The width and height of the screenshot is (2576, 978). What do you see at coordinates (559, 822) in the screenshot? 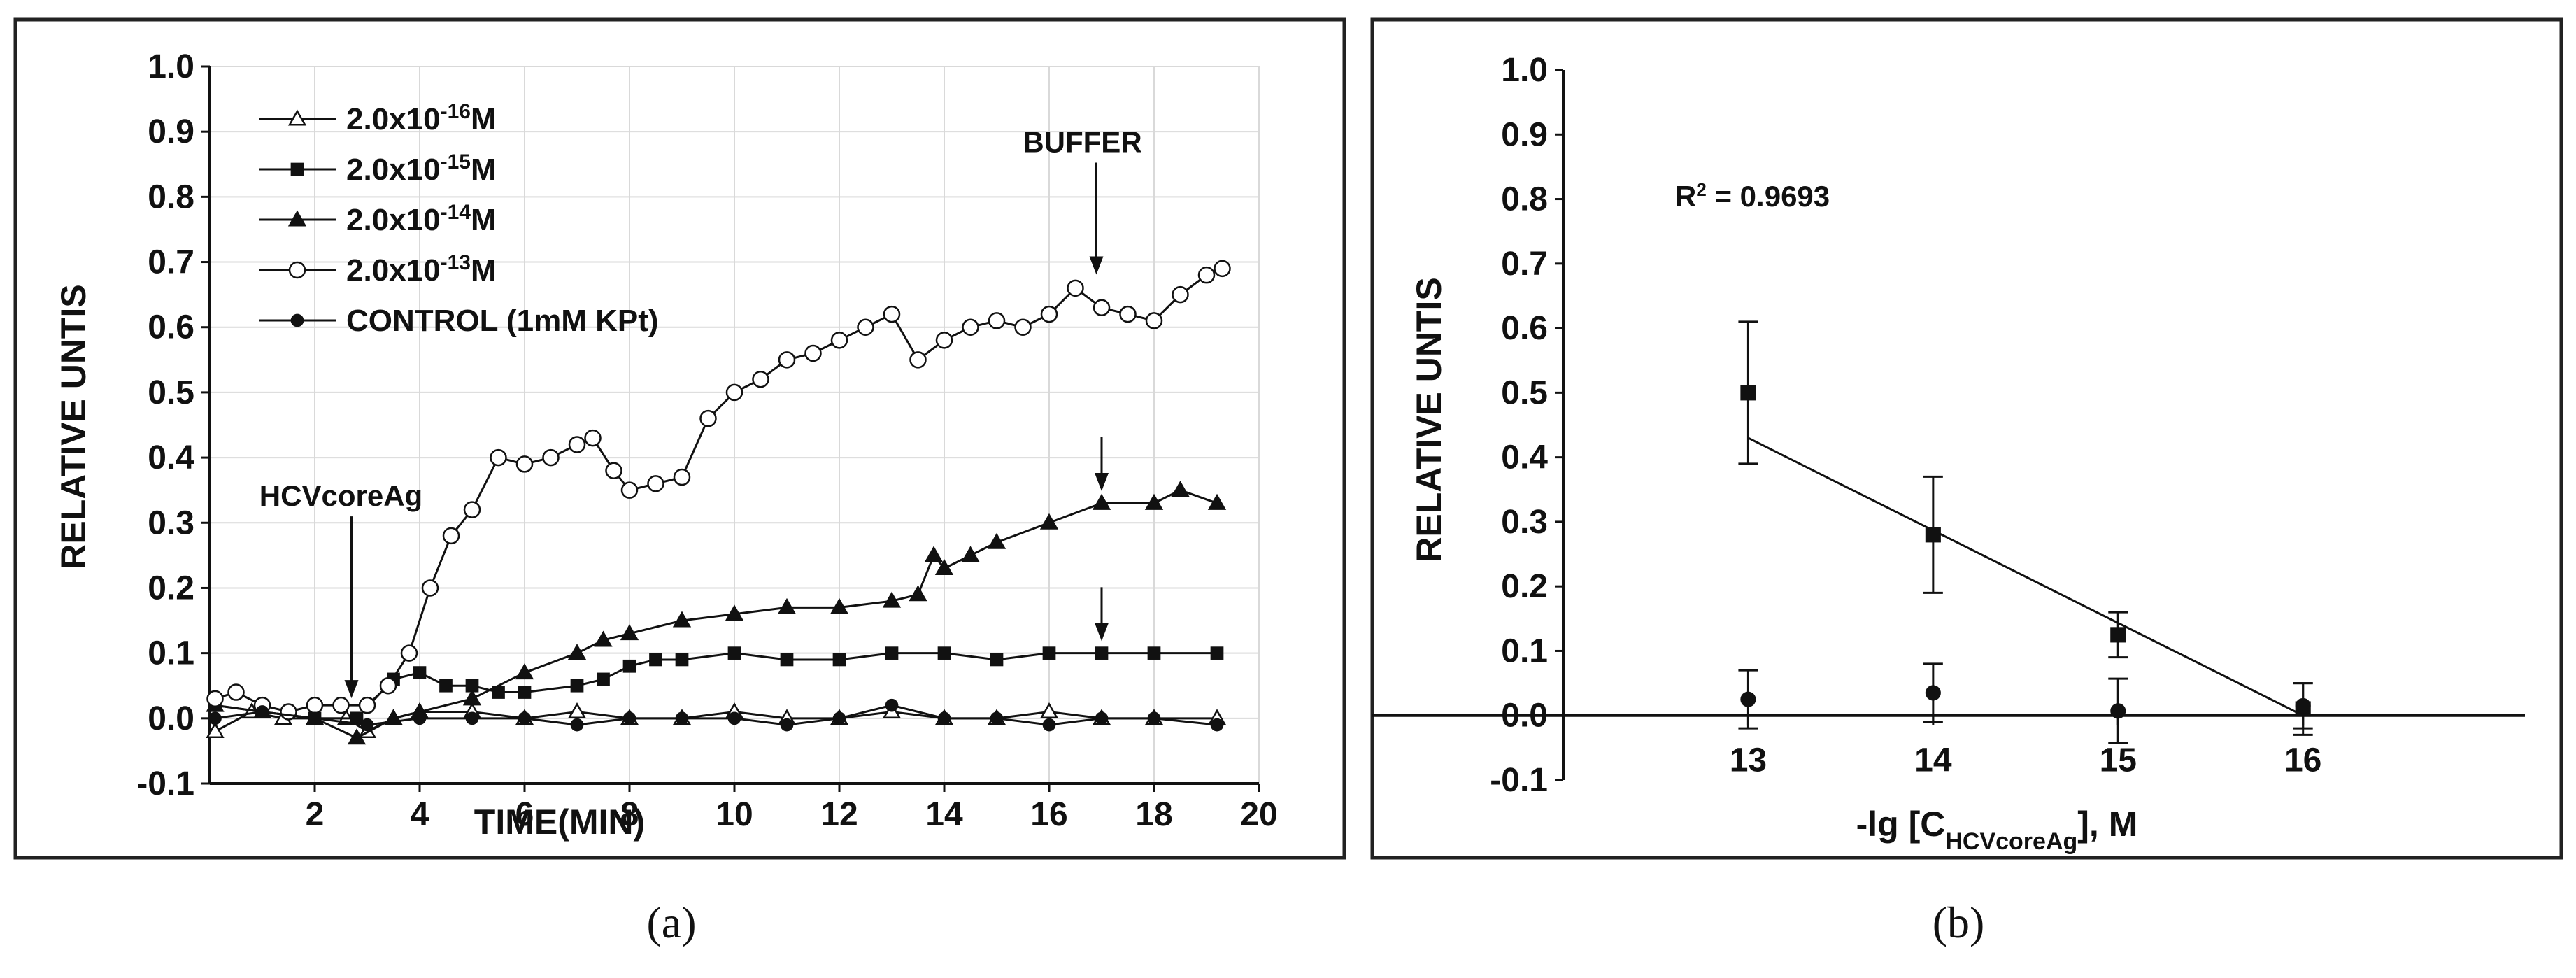
I see `panel-a-x-axis-label: TIME(MIN)` at bounding box center [559, 822].